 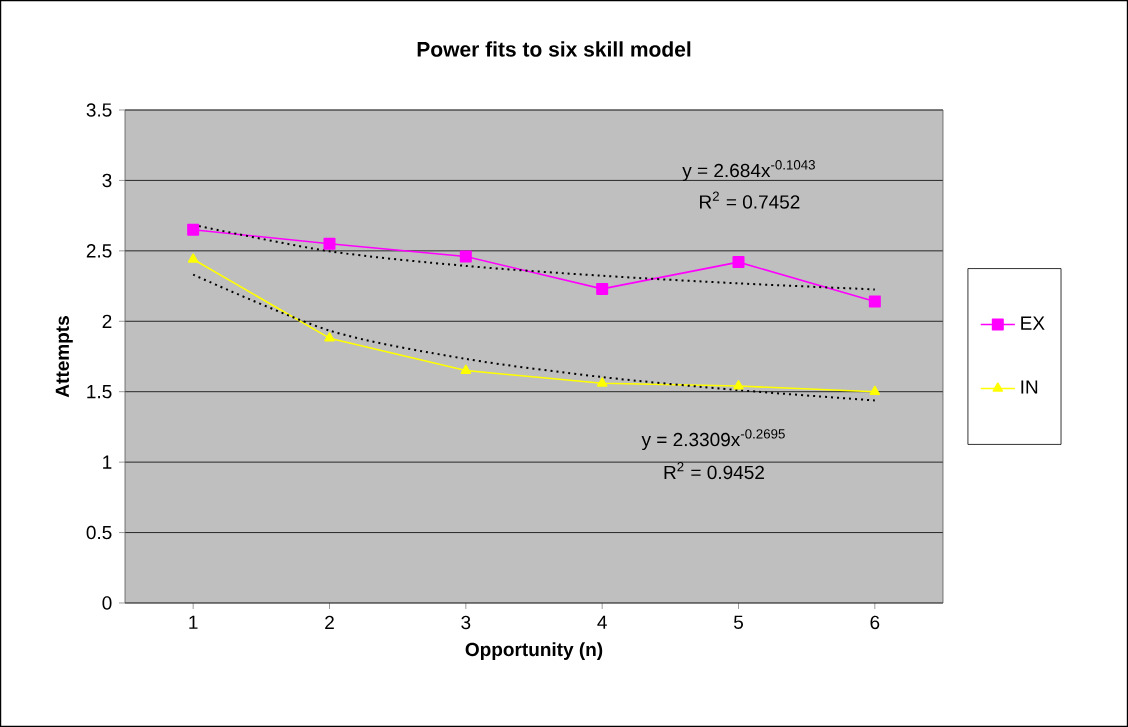 What do you see at coordinates (554, 49) in the screenshot?
I see `chart-title: Power fits to six skill model` at bounding box center [554, 49].